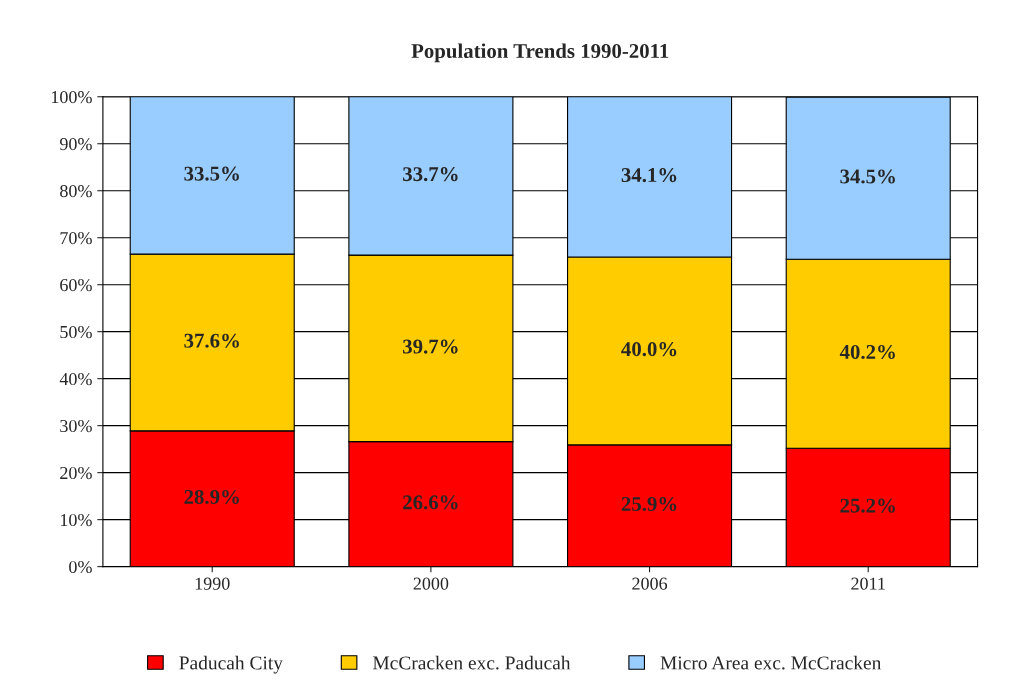  What do you see at coordinates (540, 53) in the screenshot?
I see `chart-title: Population Trends 1990-2011` at bounding box center [540, 53].